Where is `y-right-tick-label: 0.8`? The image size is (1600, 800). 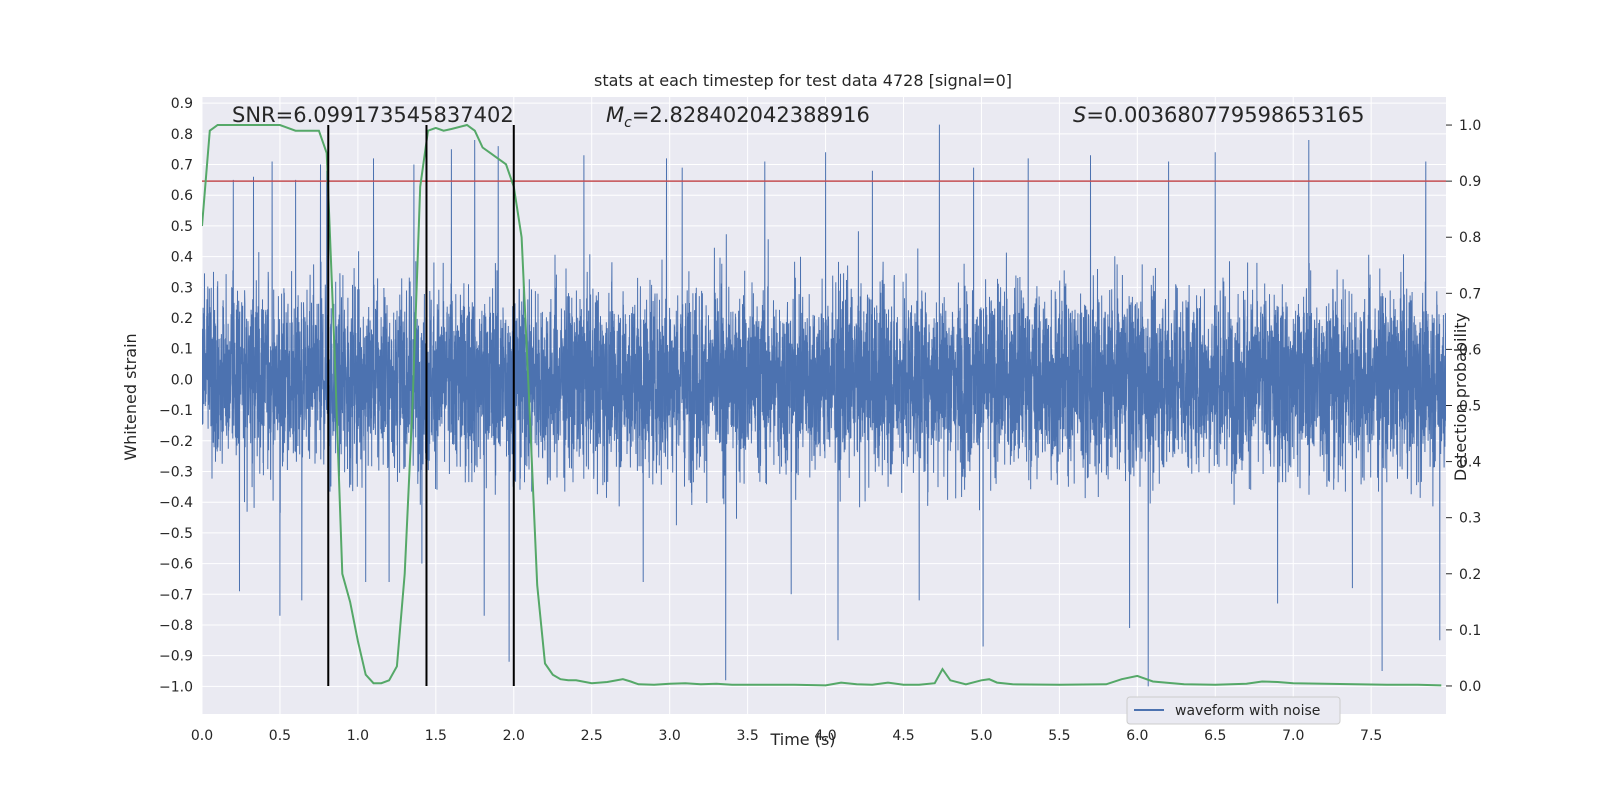 y-right-tick-label: 0.8 is located at coordinates (1470, 238).